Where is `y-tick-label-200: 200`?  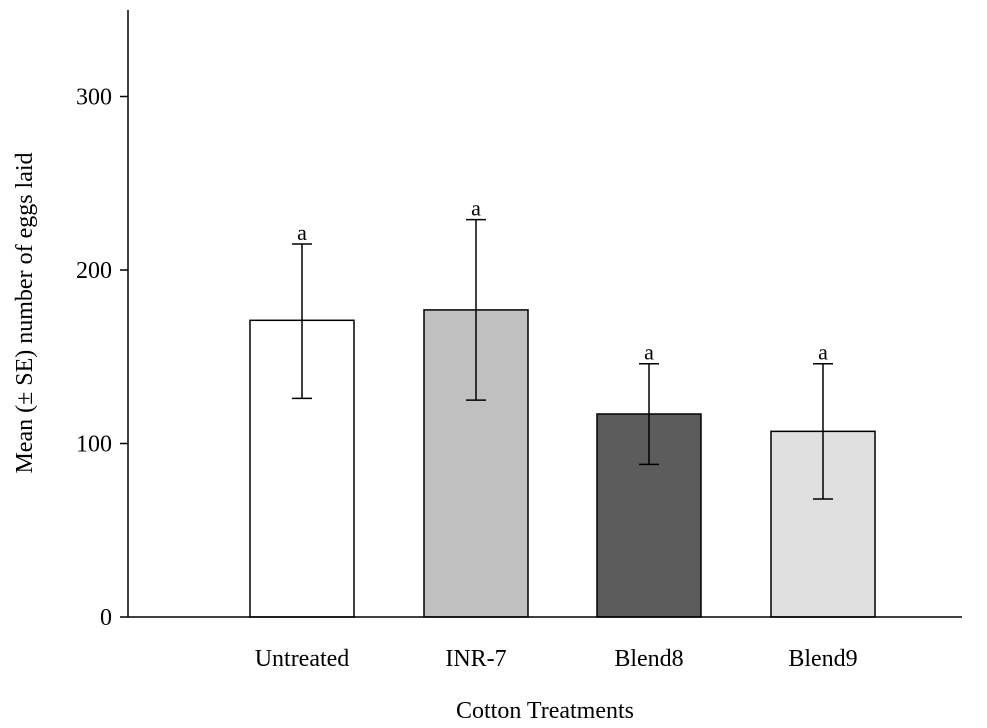 y-tick-label-200: 200 is located at coordinates (94, 271).